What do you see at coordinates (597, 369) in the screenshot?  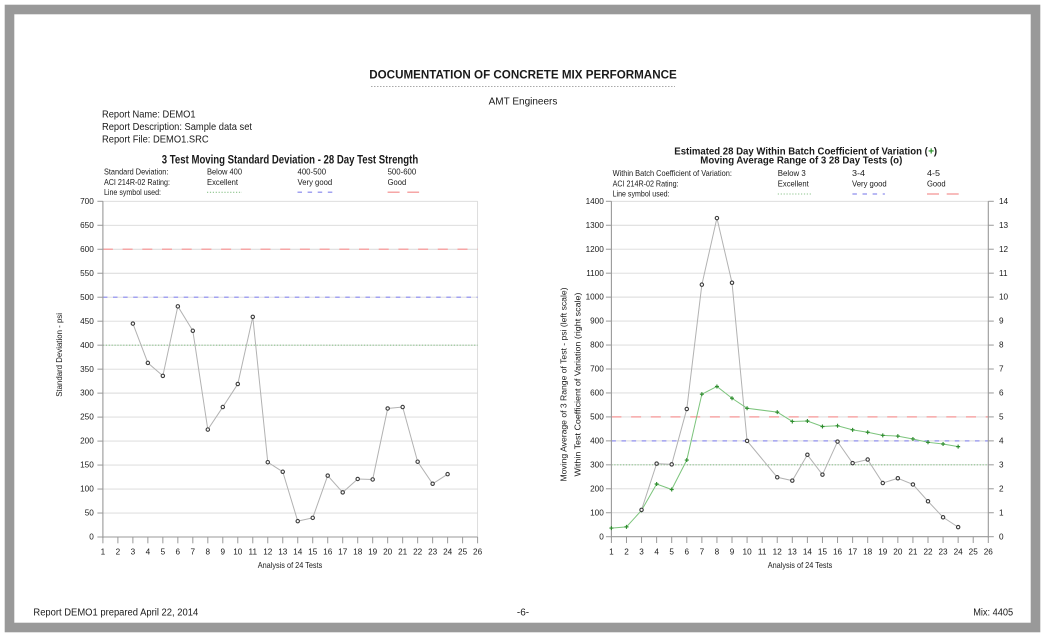 I see `svg-text: 700` at bounding box center [597, 369].